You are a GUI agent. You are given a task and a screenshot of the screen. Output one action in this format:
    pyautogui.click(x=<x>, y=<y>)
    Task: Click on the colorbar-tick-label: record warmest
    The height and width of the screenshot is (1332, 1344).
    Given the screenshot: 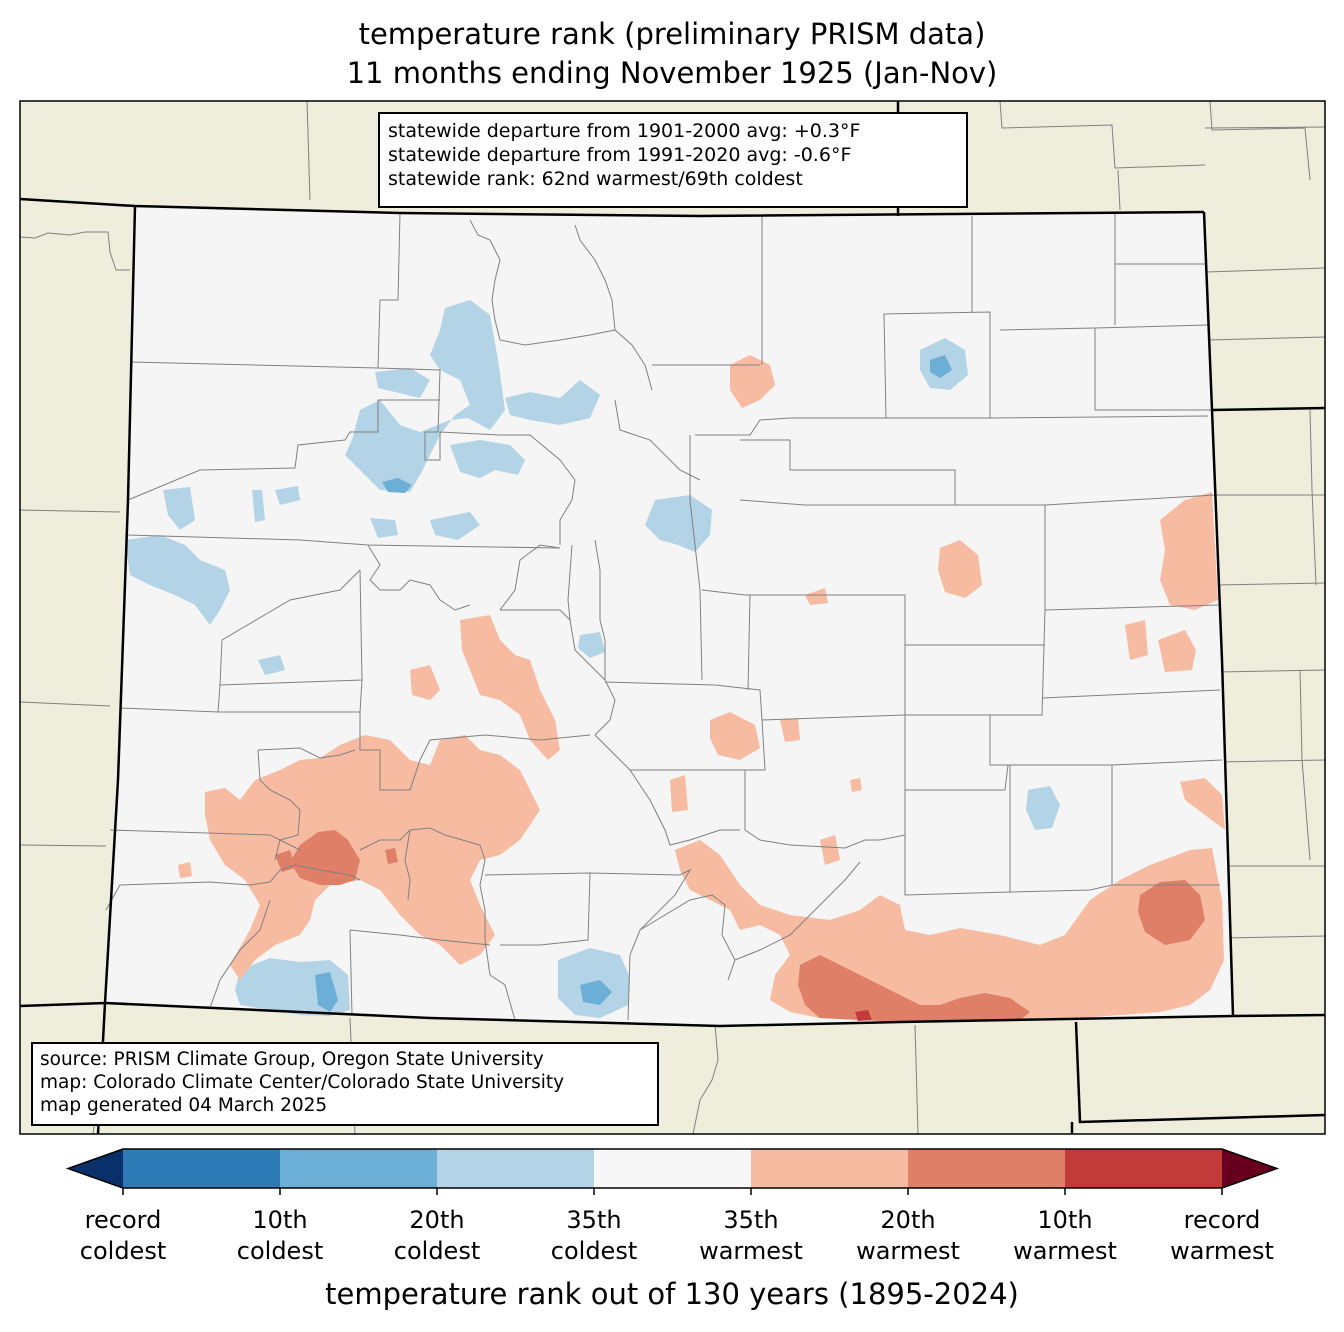 What is the action you would take?
    pyautogui.click(x=1222, y=1236)
    